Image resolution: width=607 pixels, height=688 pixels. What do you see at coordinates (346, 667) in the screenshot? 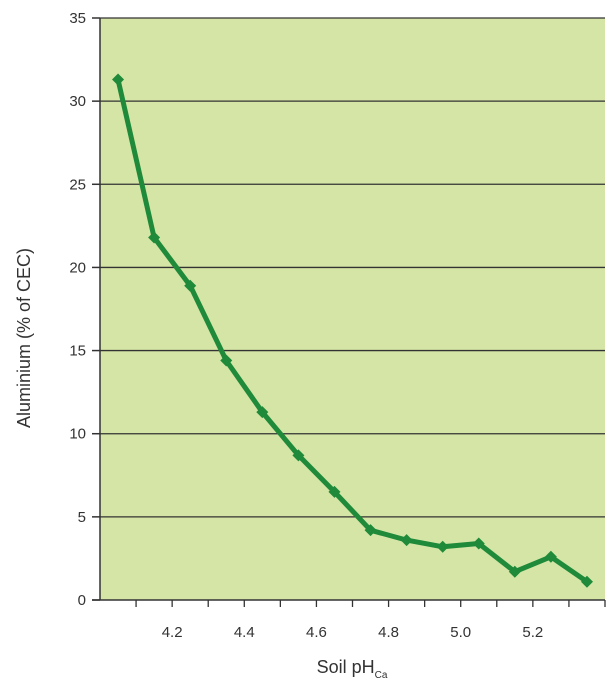
I see `x-axis-title-main: Soil pH` at bounding box center [346, 667].